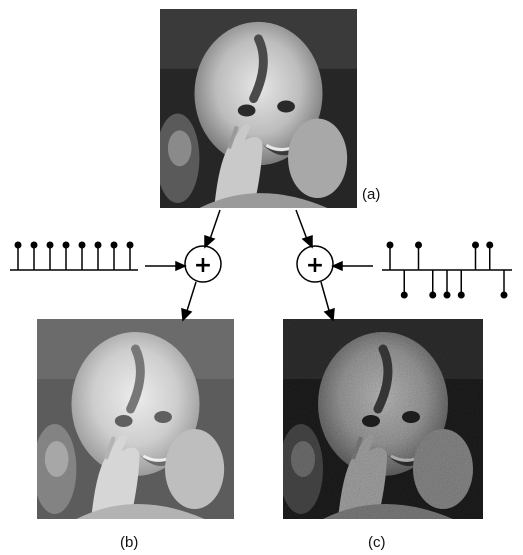 The image size is (523, 555). Describe the element at coordinates (256, 108) in the screenshot. I see `image-a-original` at that location.